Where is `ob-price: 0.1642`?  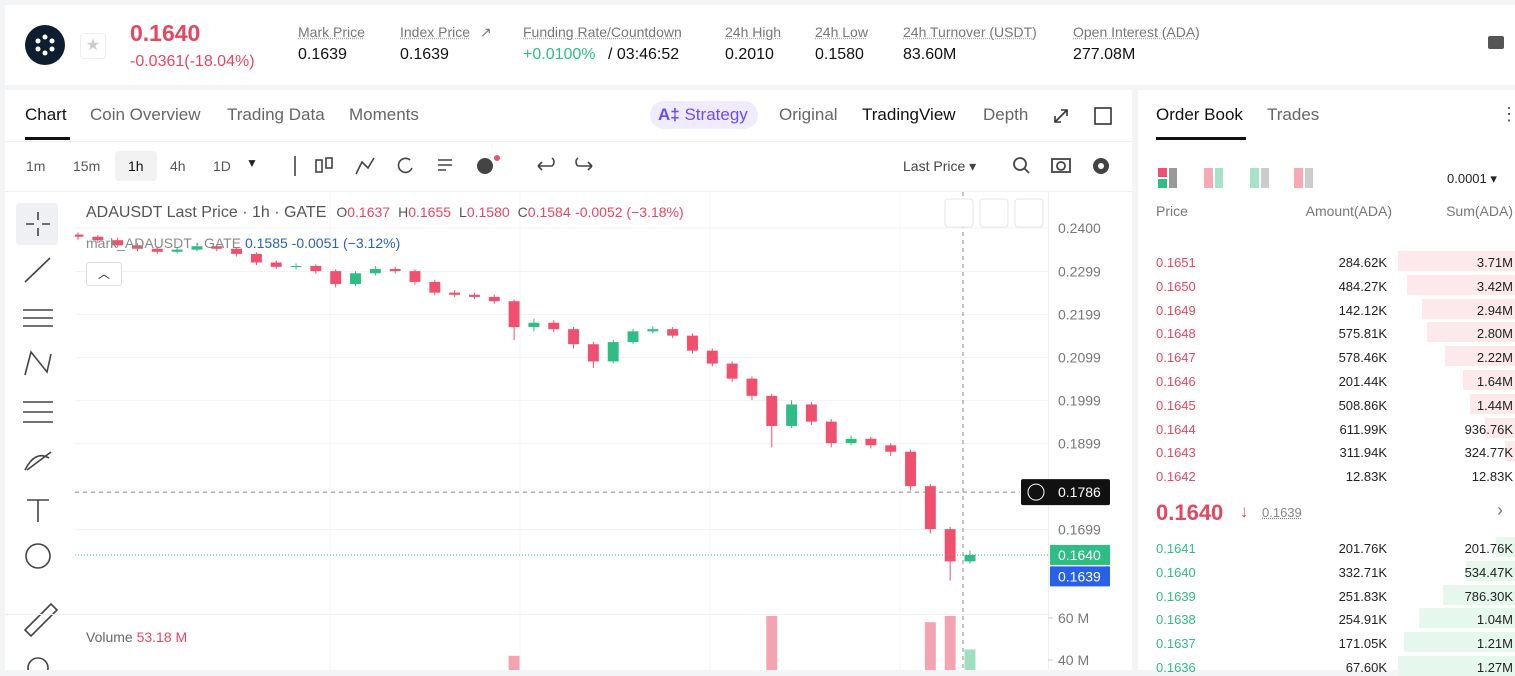 ob-price: 0.1642 is located at coordinates (1176, 476).